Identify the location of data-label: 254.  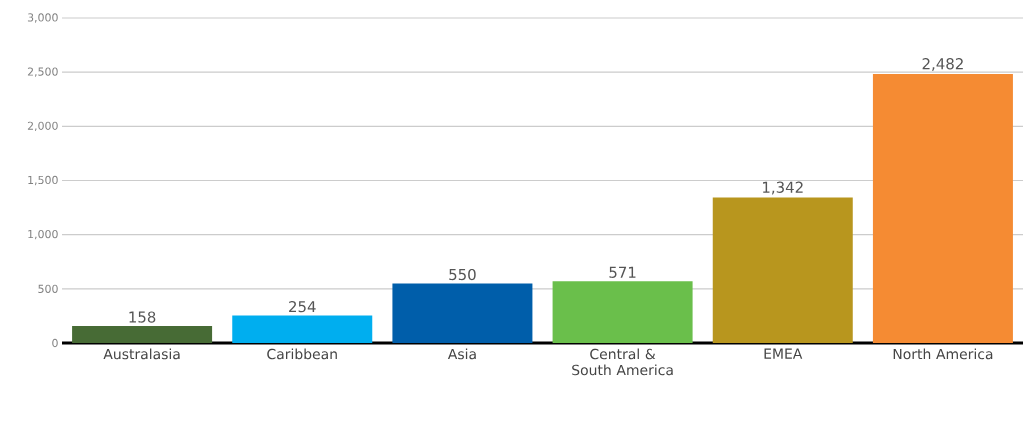
(302, 306).